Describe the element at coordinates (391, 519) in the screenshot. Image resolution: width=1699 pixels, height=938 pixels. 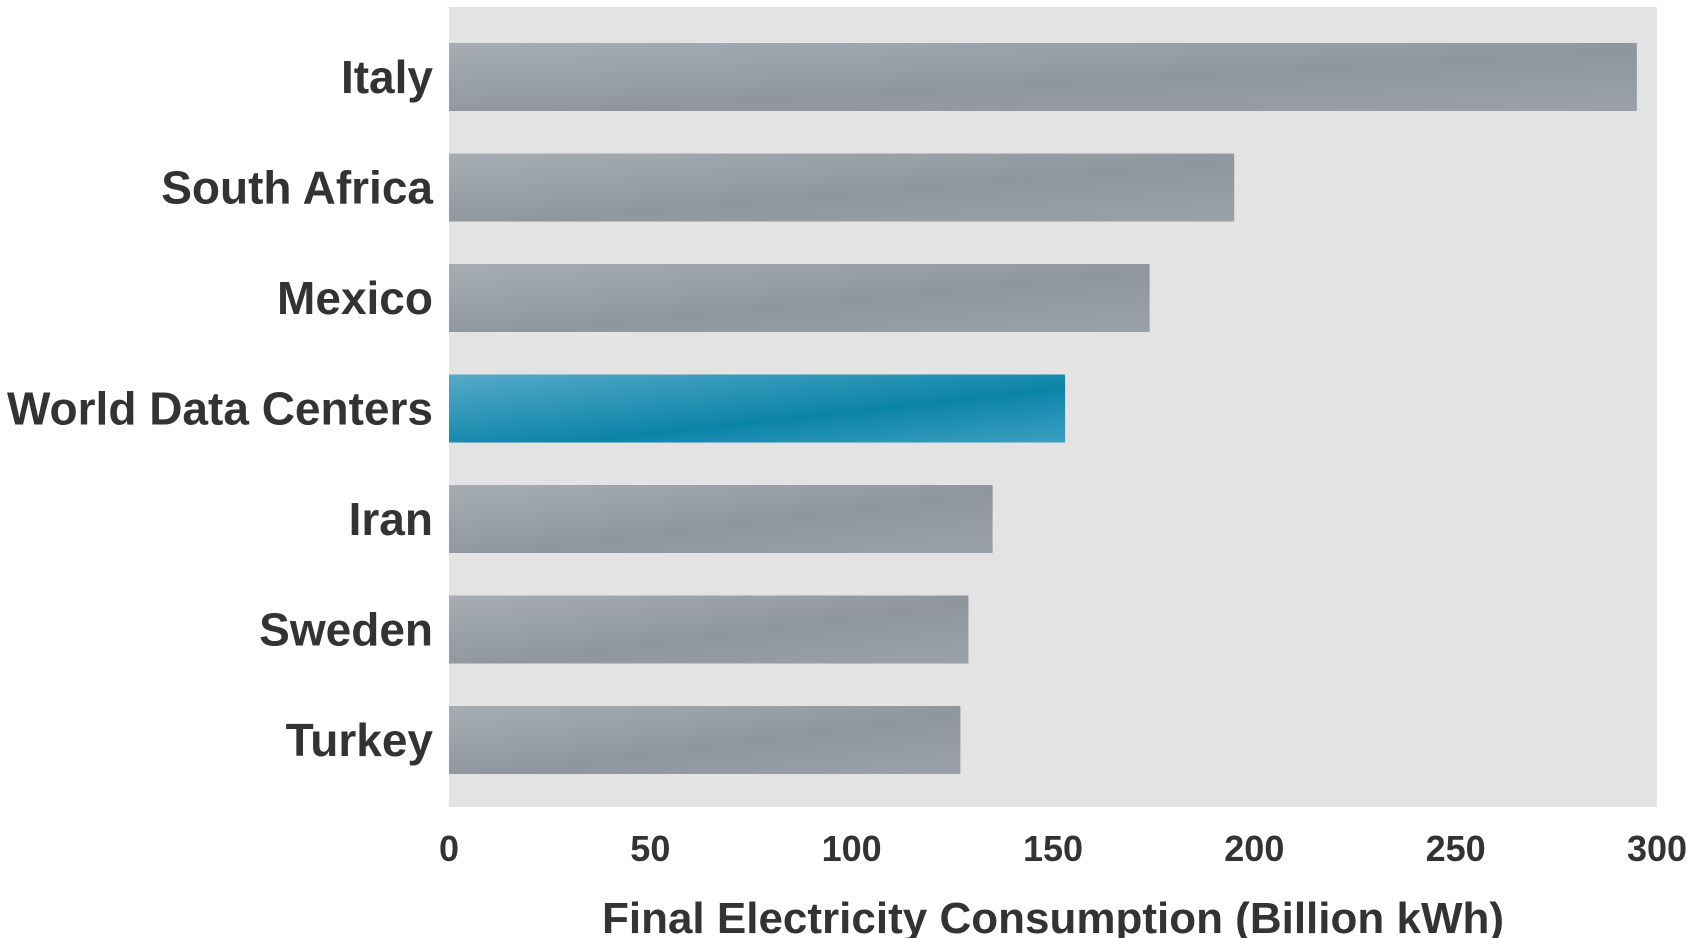
I see `category-label-iran: Iran` at that location.